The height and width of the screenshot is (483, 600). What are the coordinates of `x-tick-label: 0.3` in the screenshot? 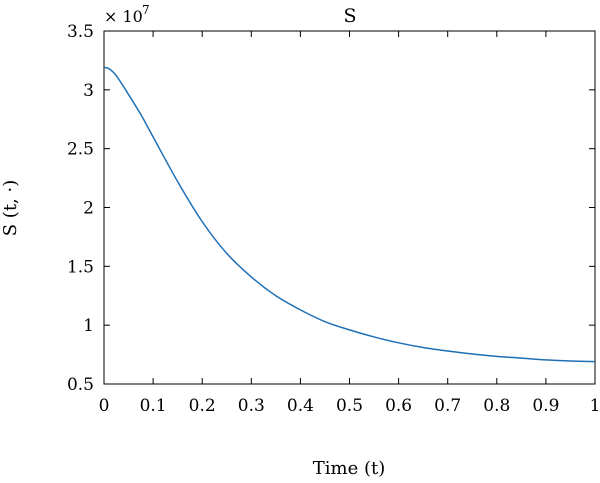 It's located at (251, 406).